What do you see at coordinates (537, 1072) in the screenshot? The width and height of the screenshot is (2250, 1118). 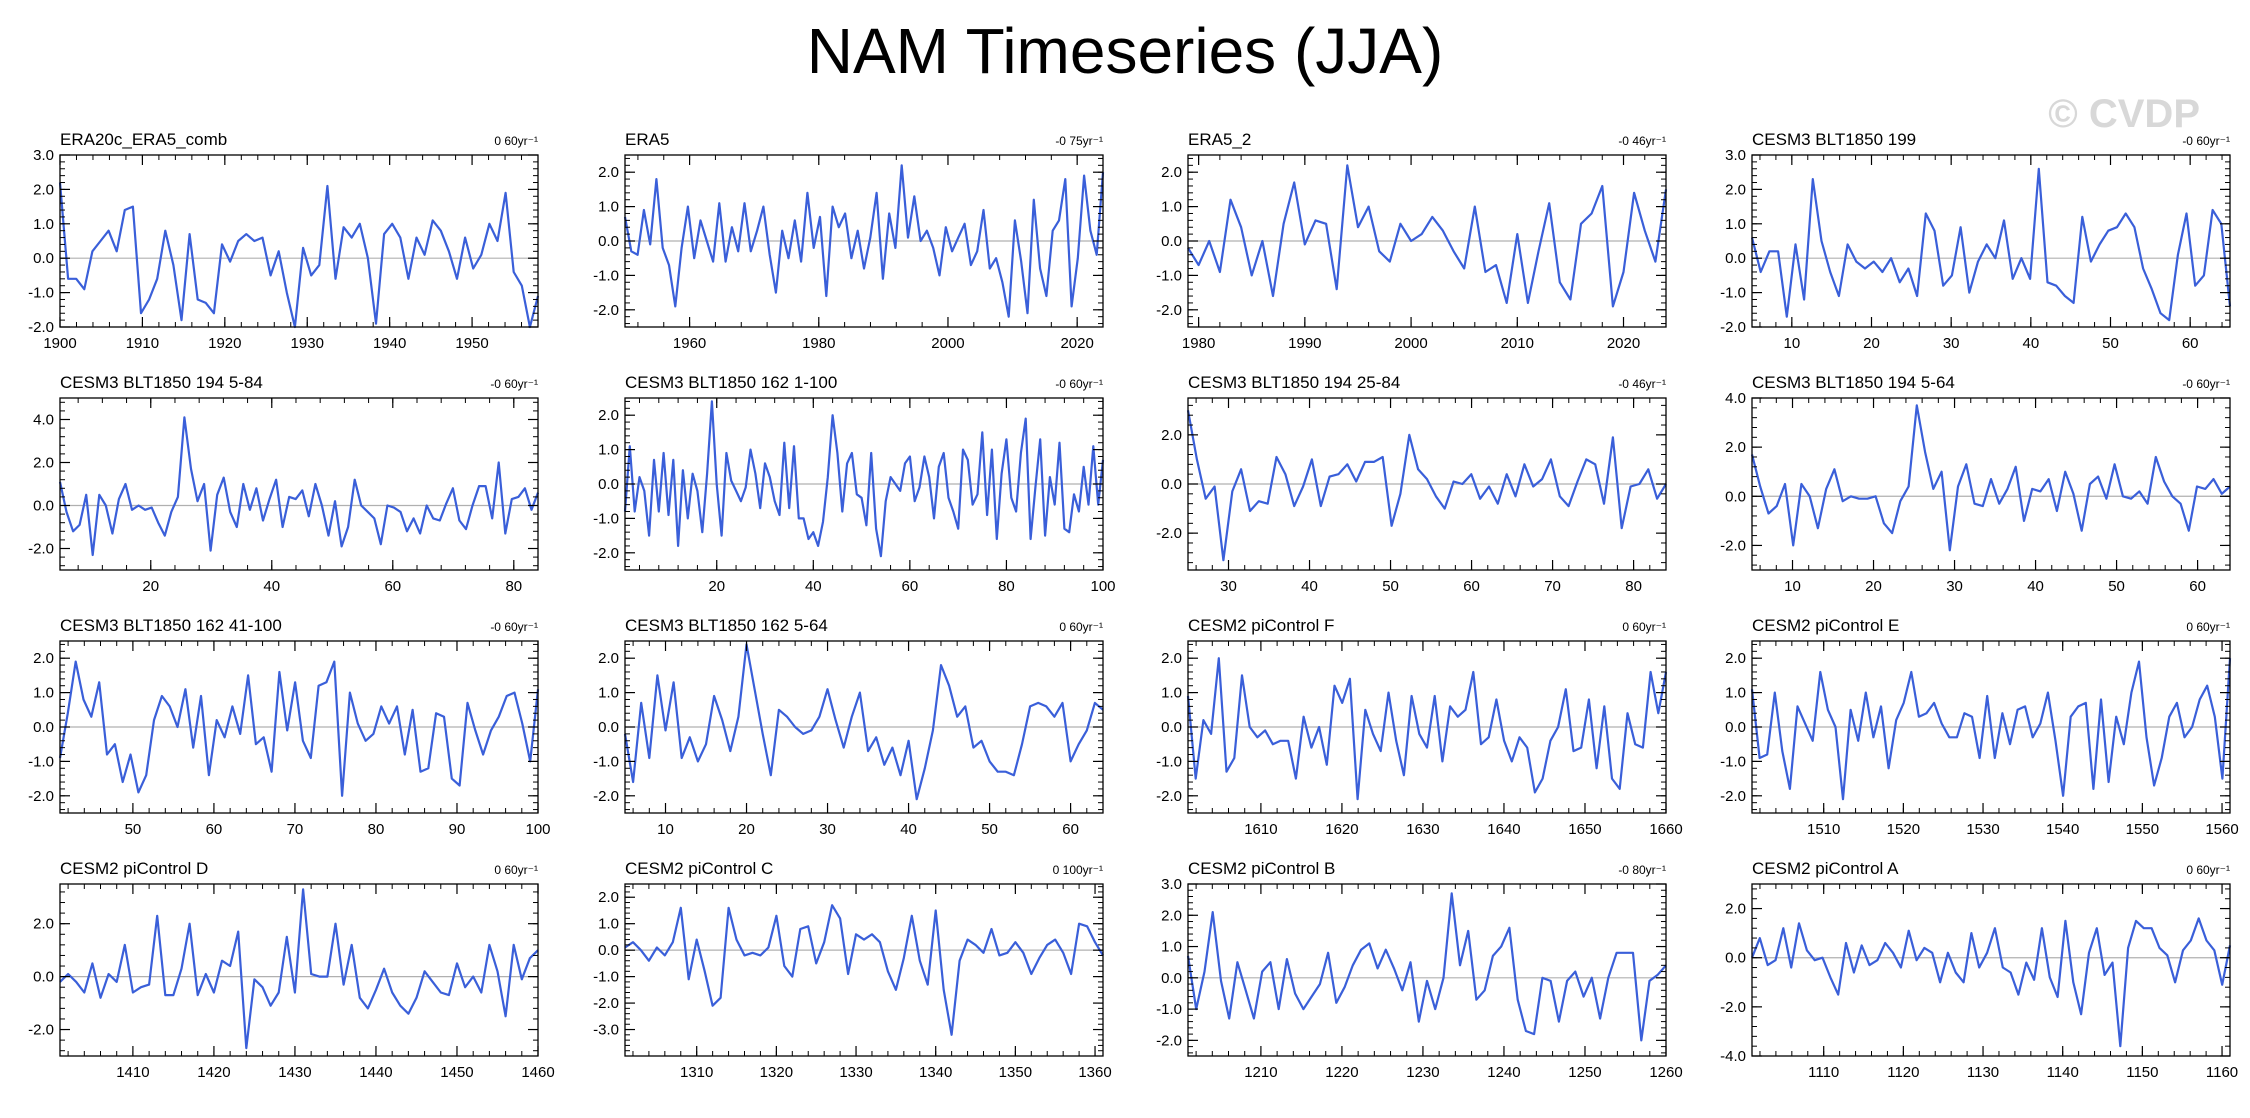 I see `x-tick-label: 1460` at bounding box center [537, 1072].